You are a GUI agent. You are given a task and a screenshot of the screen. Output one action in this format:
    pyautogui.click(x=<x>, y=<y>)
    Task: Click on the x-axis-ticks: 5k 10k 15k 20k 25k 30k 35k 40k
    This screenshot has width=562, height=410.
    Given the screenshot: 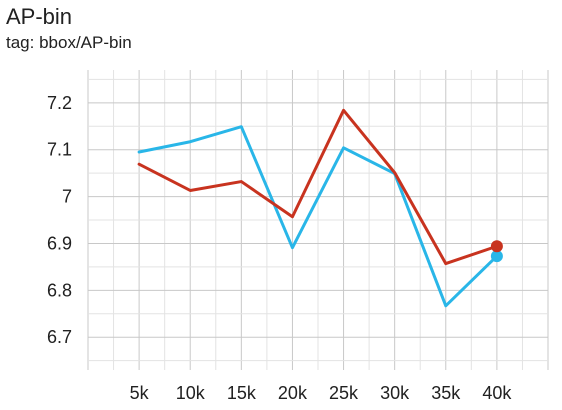 What is the action you would take?
    pyautogui.click(x=321, y=393)
    